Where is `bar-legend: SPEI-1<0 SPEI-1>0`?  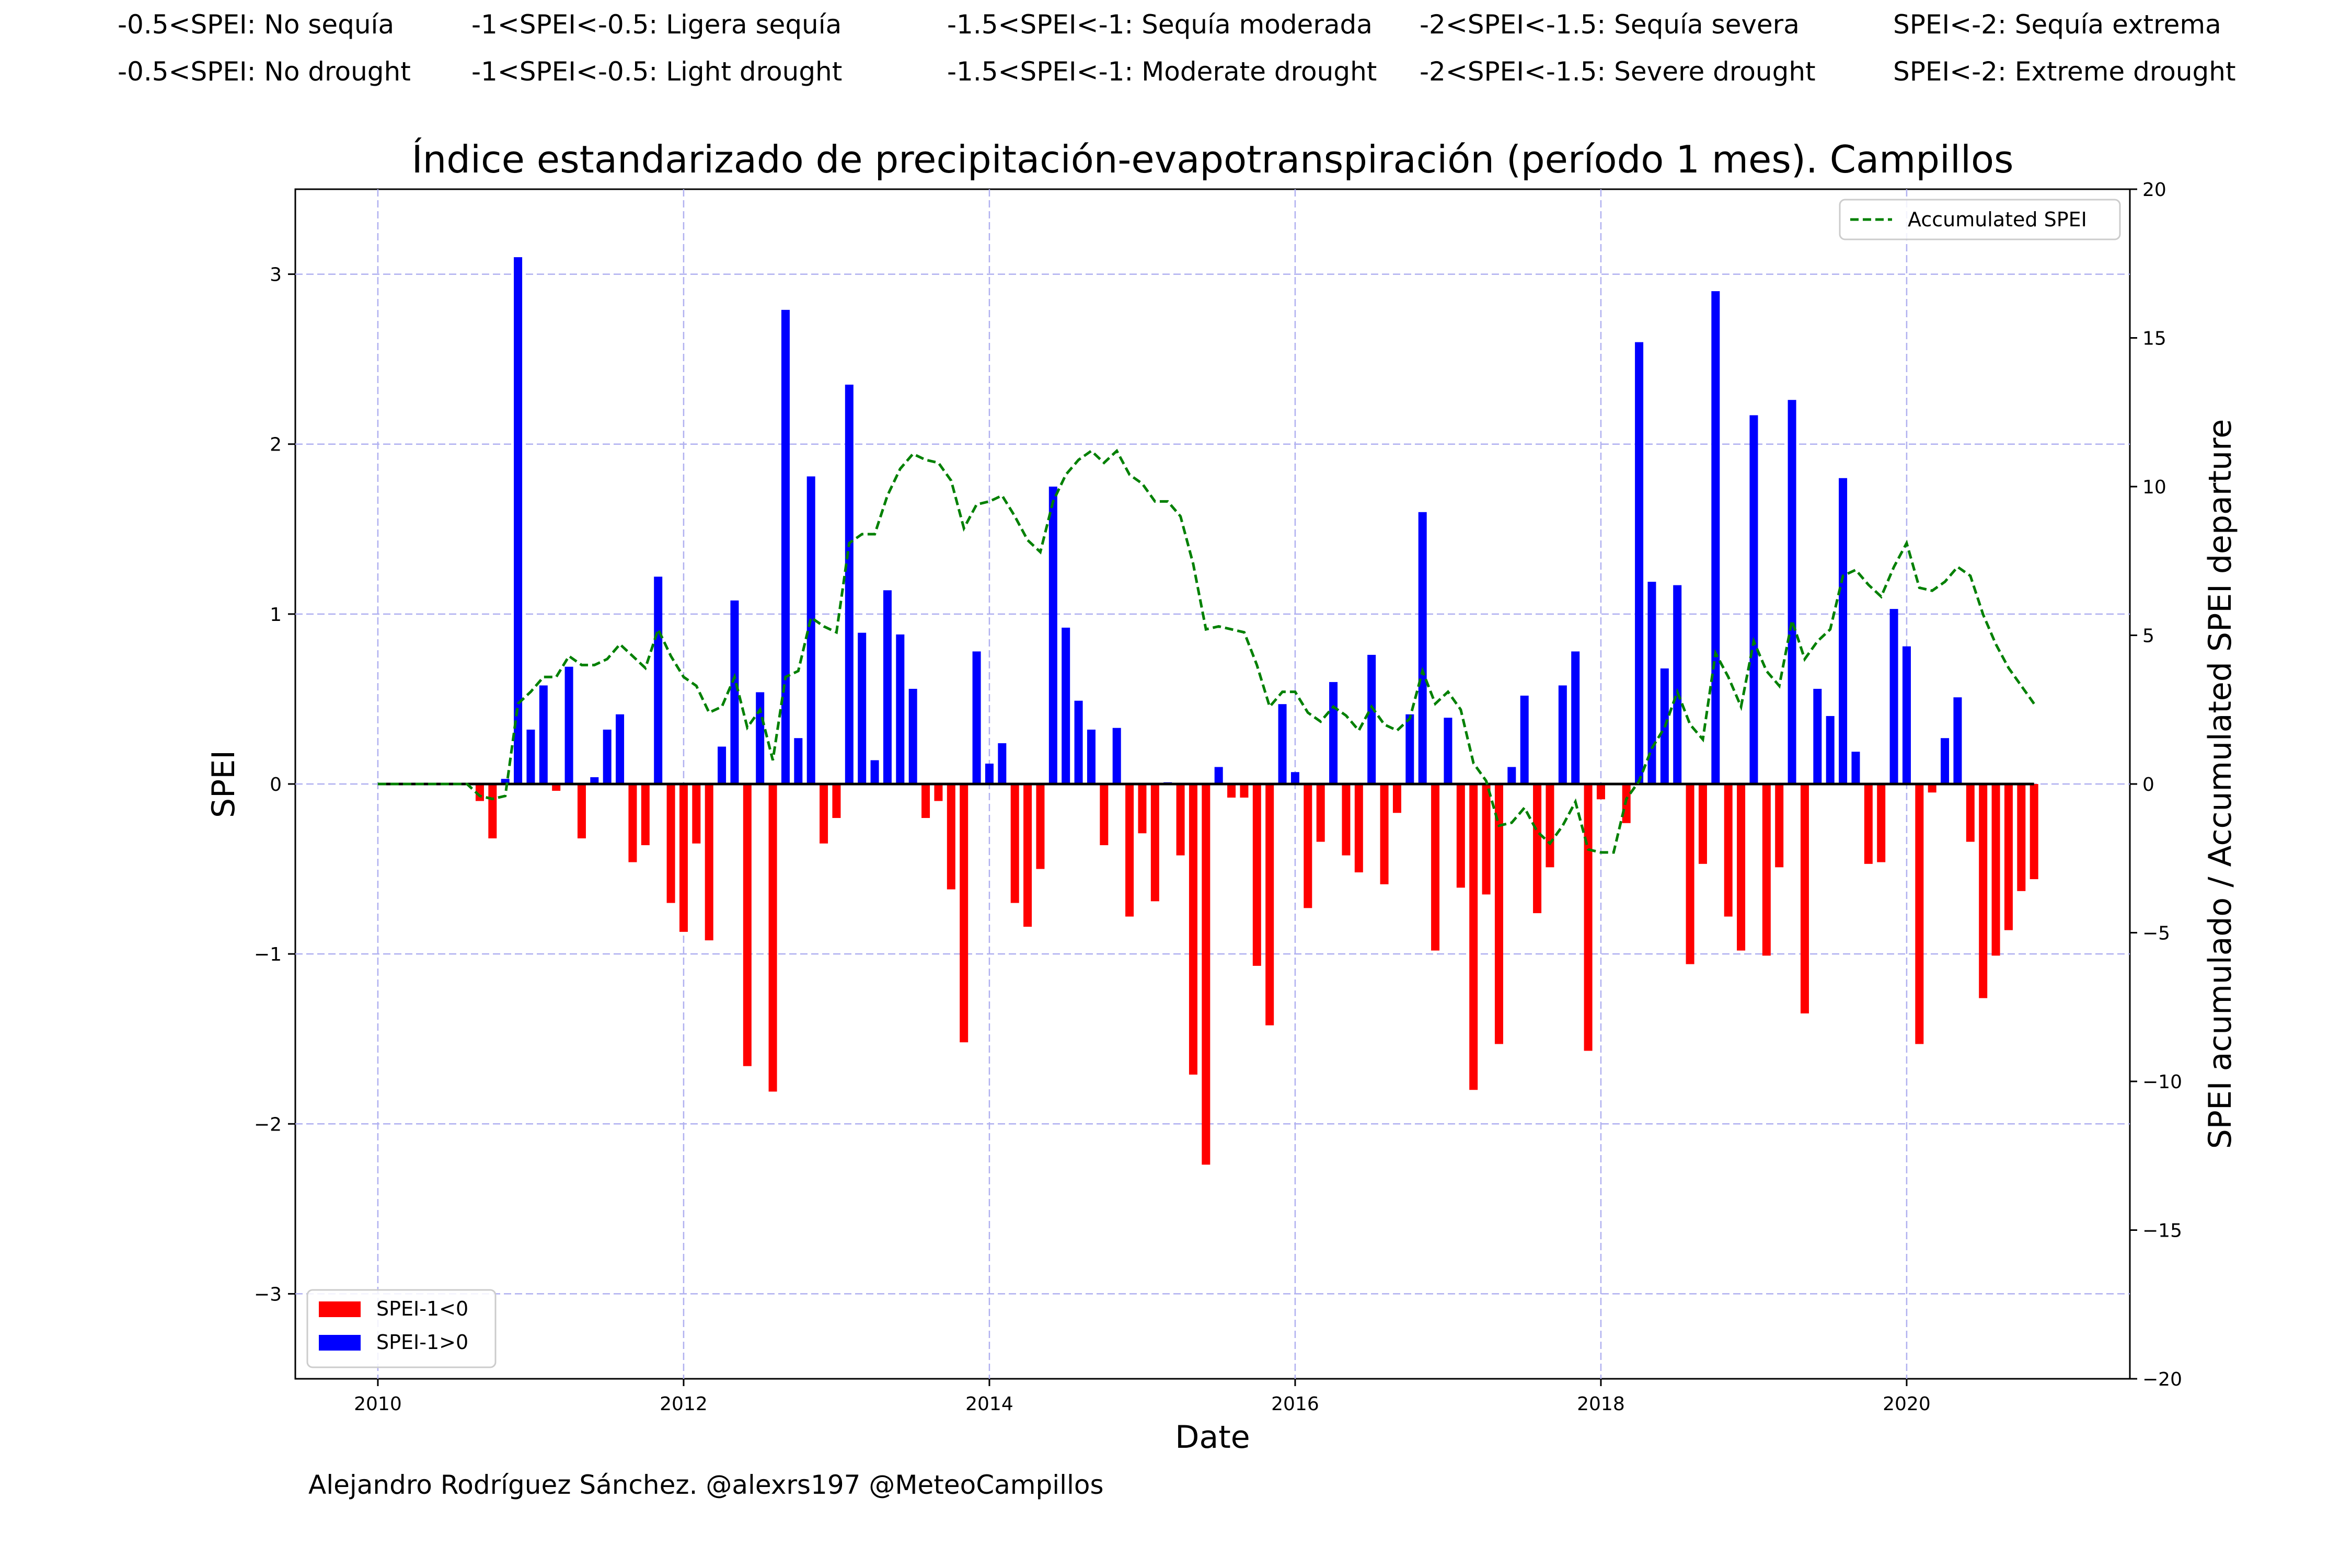
bar-legend: SPEI-1<0 SPEI-1>0 is located at coordinates (401, 1328).